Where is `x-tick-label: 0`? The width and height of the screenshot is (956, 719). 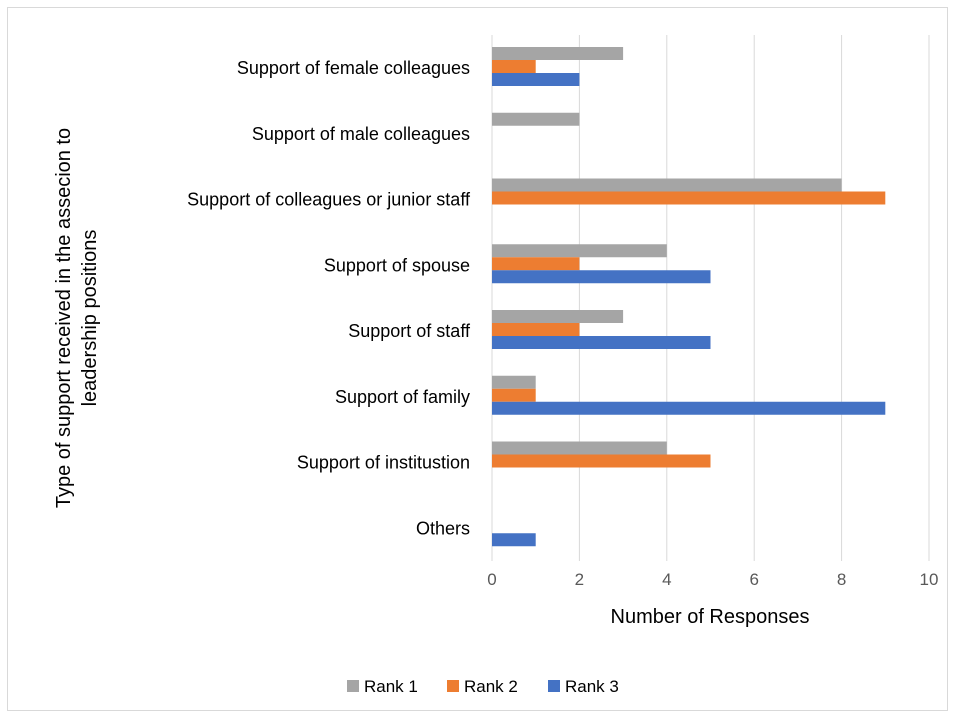
x-tick-label: 0 is located at coordinates (491, 579).